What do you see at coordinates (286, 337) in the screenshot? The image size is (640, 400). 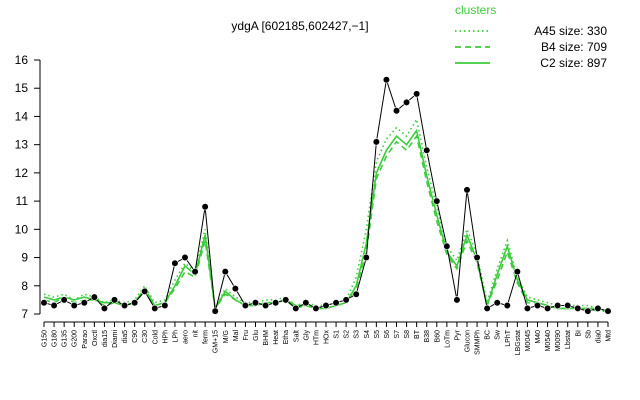 I see `x-tick-label: Etha` at bounding box center [286, 337].